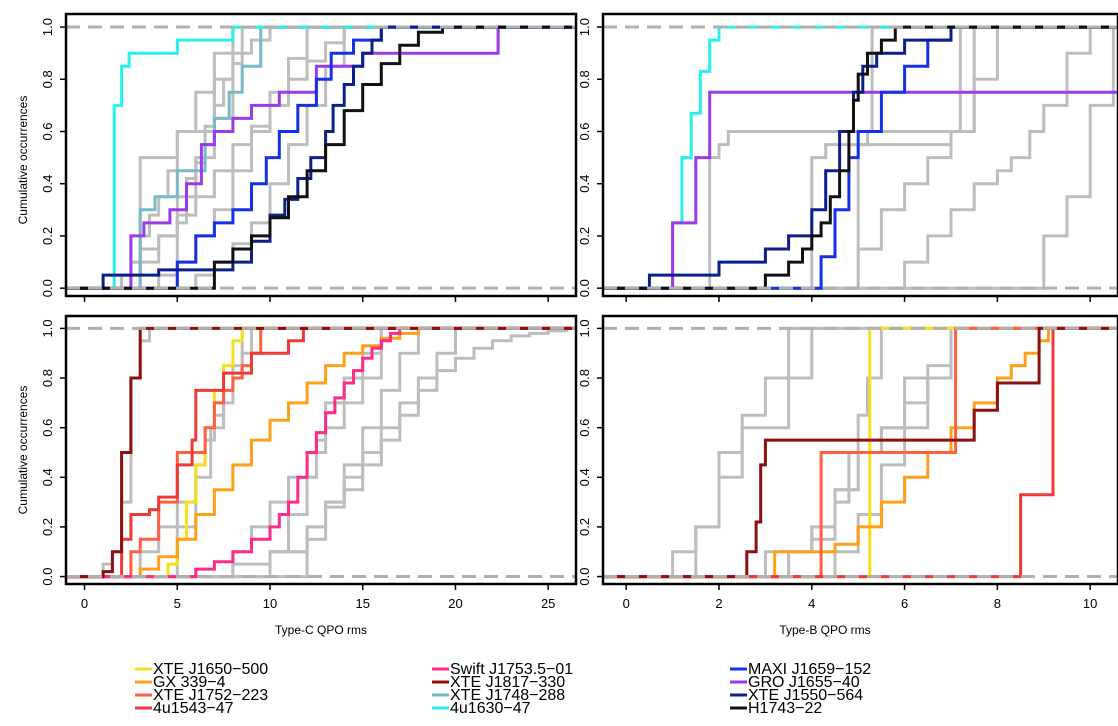  What do you see at coordinates (507, 682) in the screenshot?
I see `legend-label: XTE J1817−330` at bounding box center [507, 682].